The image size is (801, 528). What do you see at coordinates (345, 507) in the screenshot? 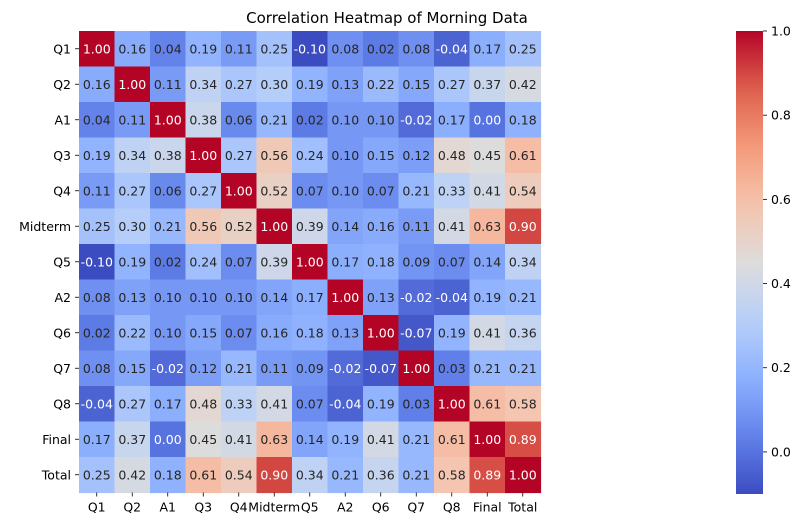
I see `x-tick-label: A2` at bounding box center [345, 507].